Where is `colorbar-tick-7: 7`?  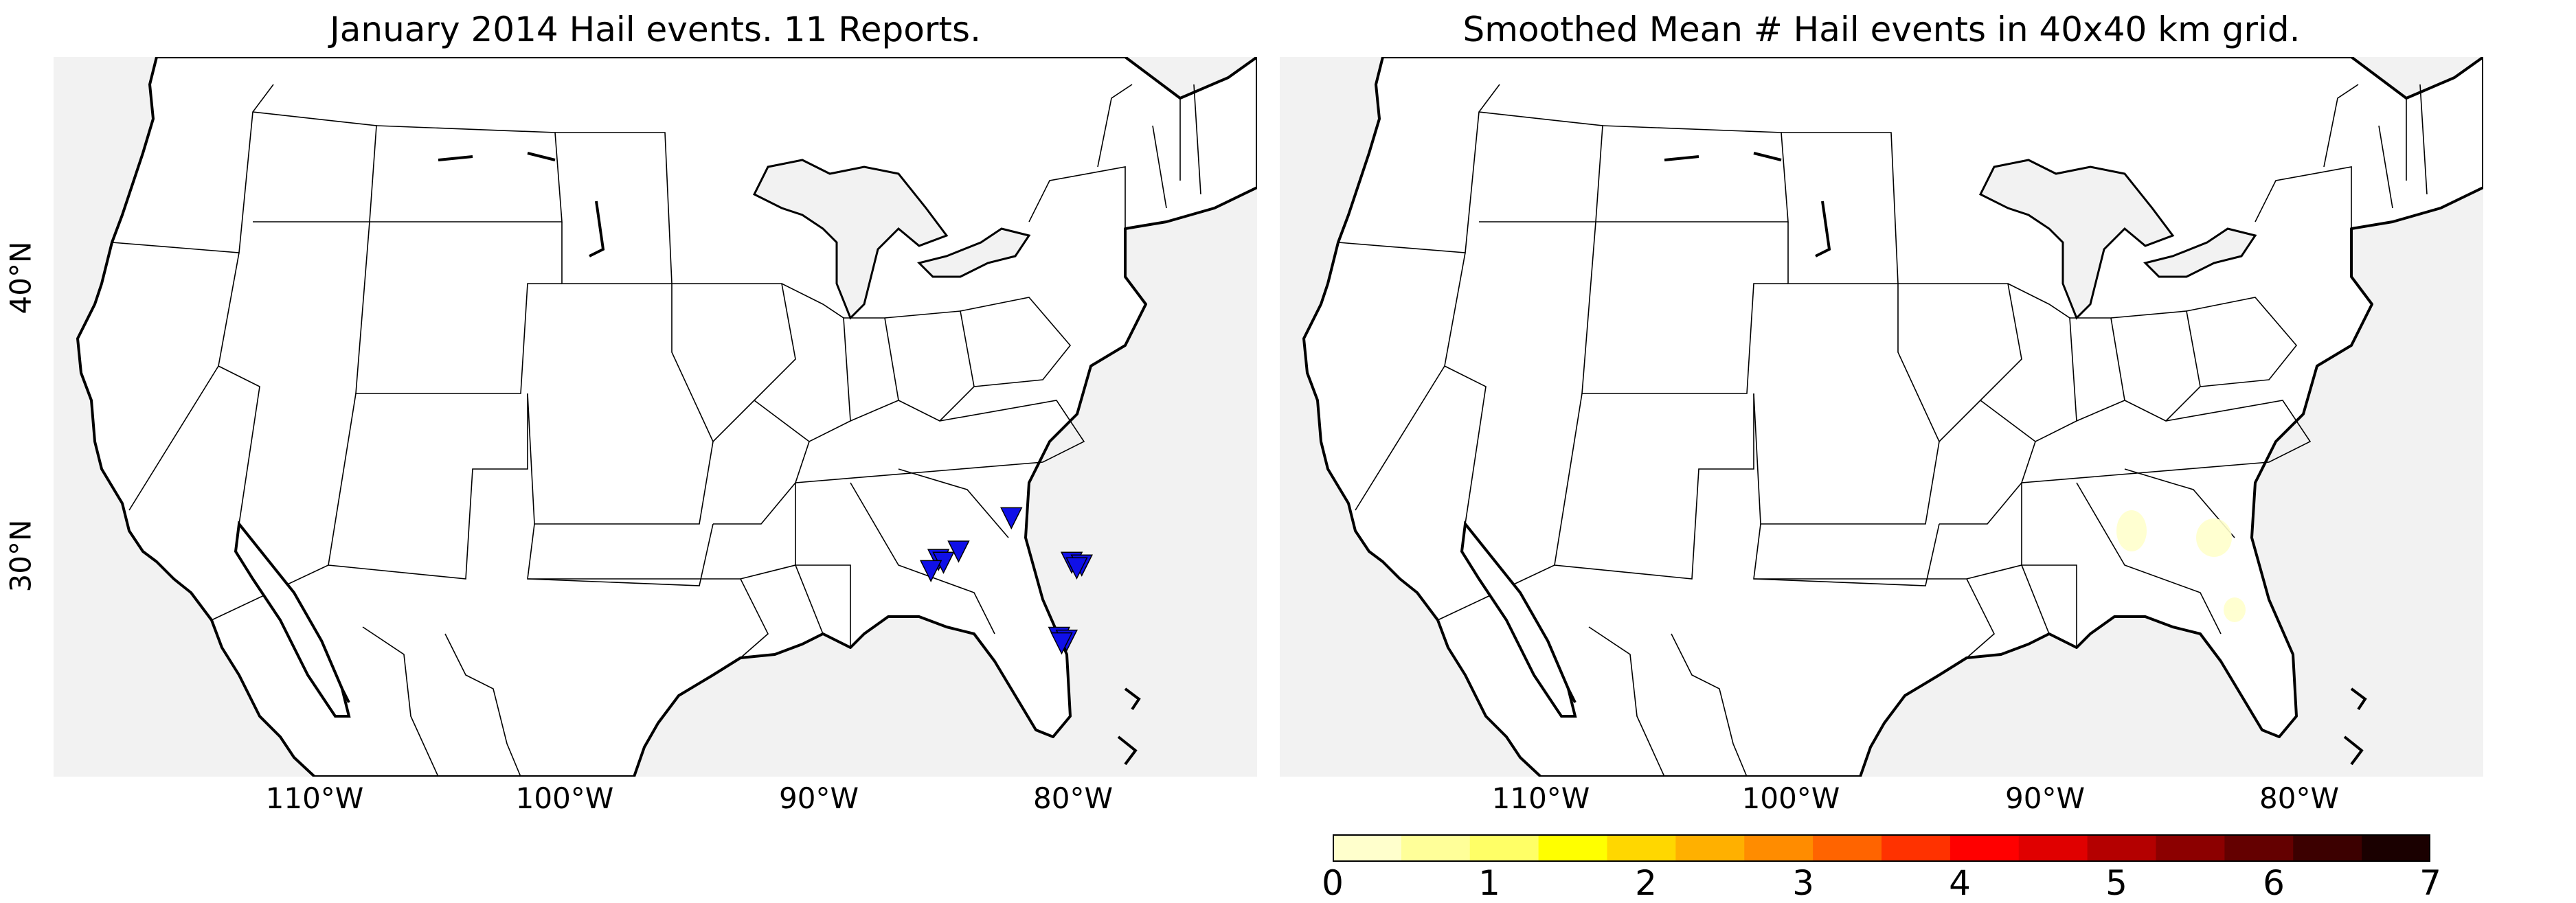 colorbar-tick-7: 7 is located at coordinates (2430, 883).